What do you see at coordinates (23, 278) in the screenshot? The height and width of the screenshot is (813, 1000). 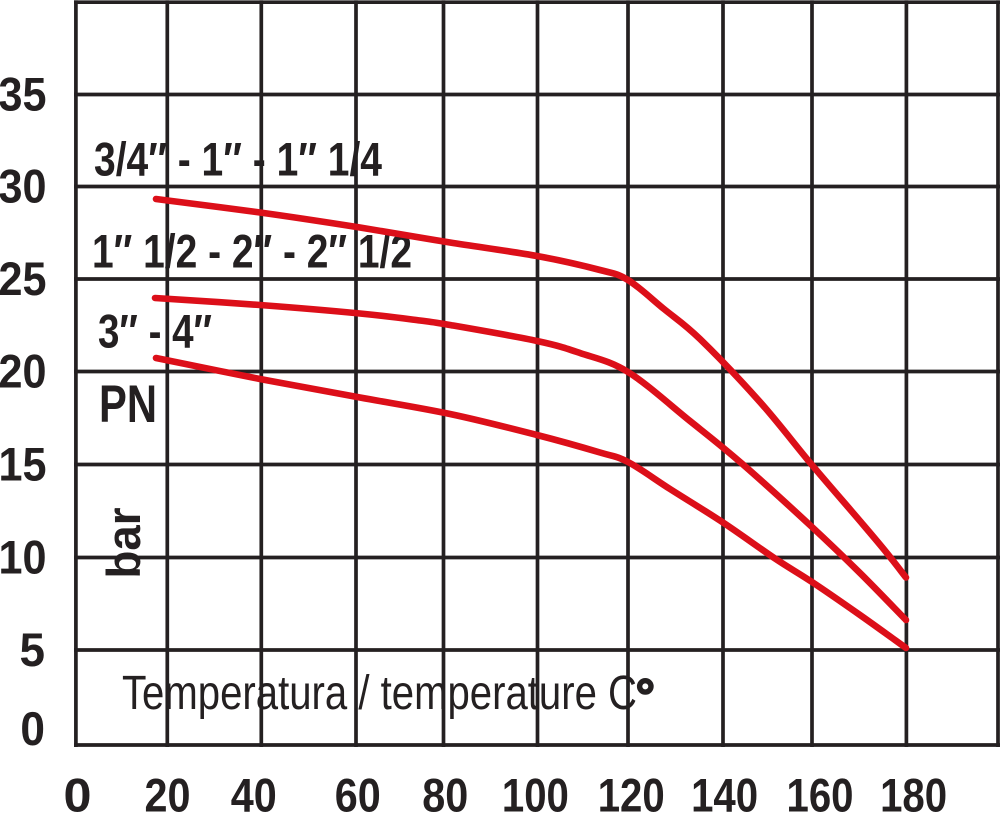 I see `svg-text: 25` at bounding box center [23, 278].